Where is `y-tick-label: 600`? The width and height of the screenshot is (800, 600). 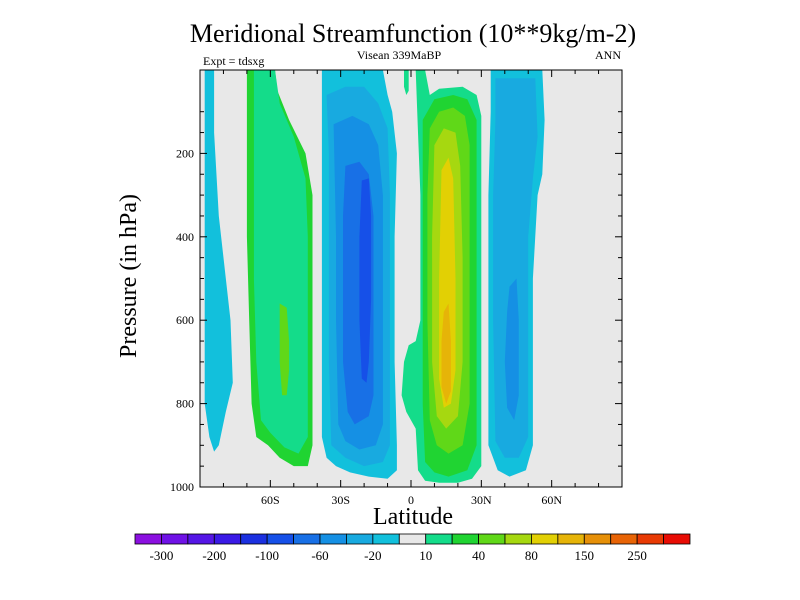 y-tick-label: 600 is located at coordinates (185, 320).